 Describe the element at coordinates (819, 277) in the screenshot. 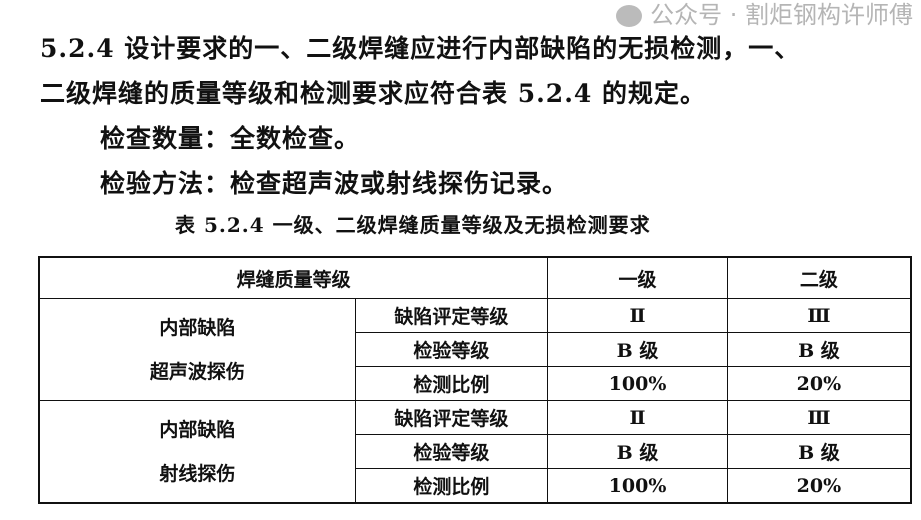

I see `header-grade2: 二级` at that location.